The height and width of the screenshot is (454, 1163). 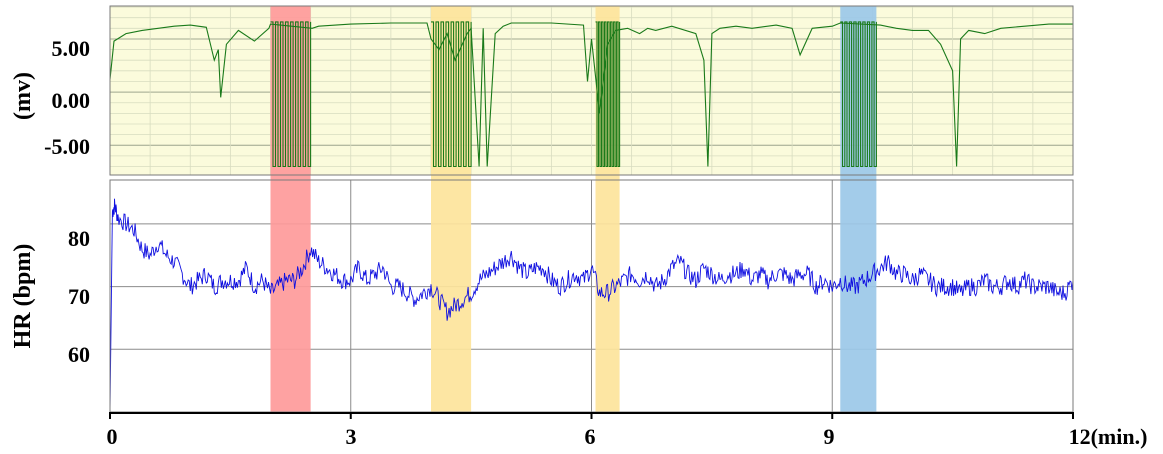 What do you see at coordinates (67, 146) in the screenshot?
I see `top-ytick-label: -5.00` at bounding box center [67, 146].